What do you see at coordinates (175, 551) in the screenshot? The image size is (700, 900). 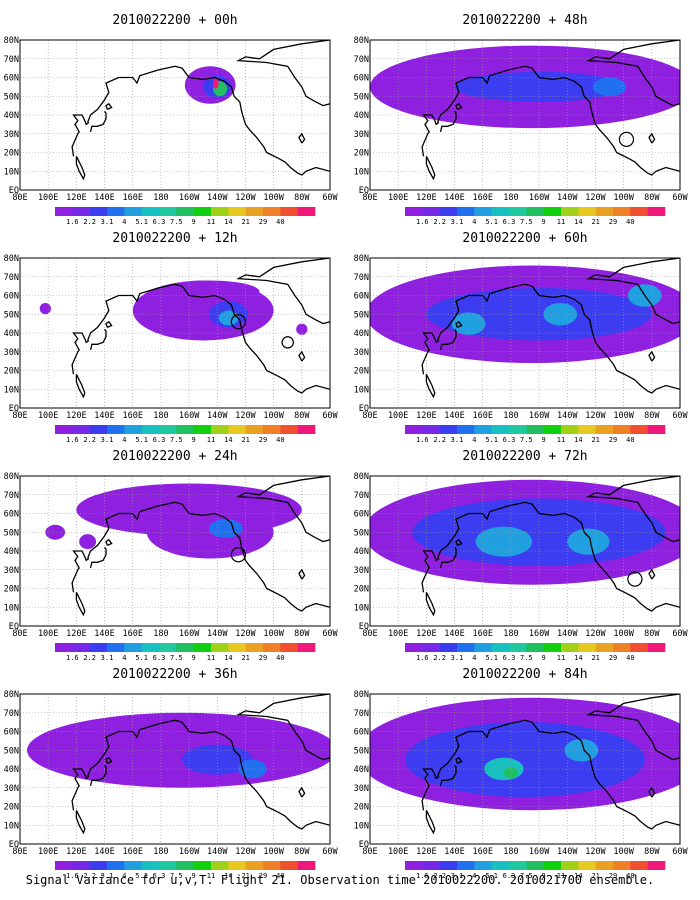 I see `gridlines` at bounding box center [175, 551].